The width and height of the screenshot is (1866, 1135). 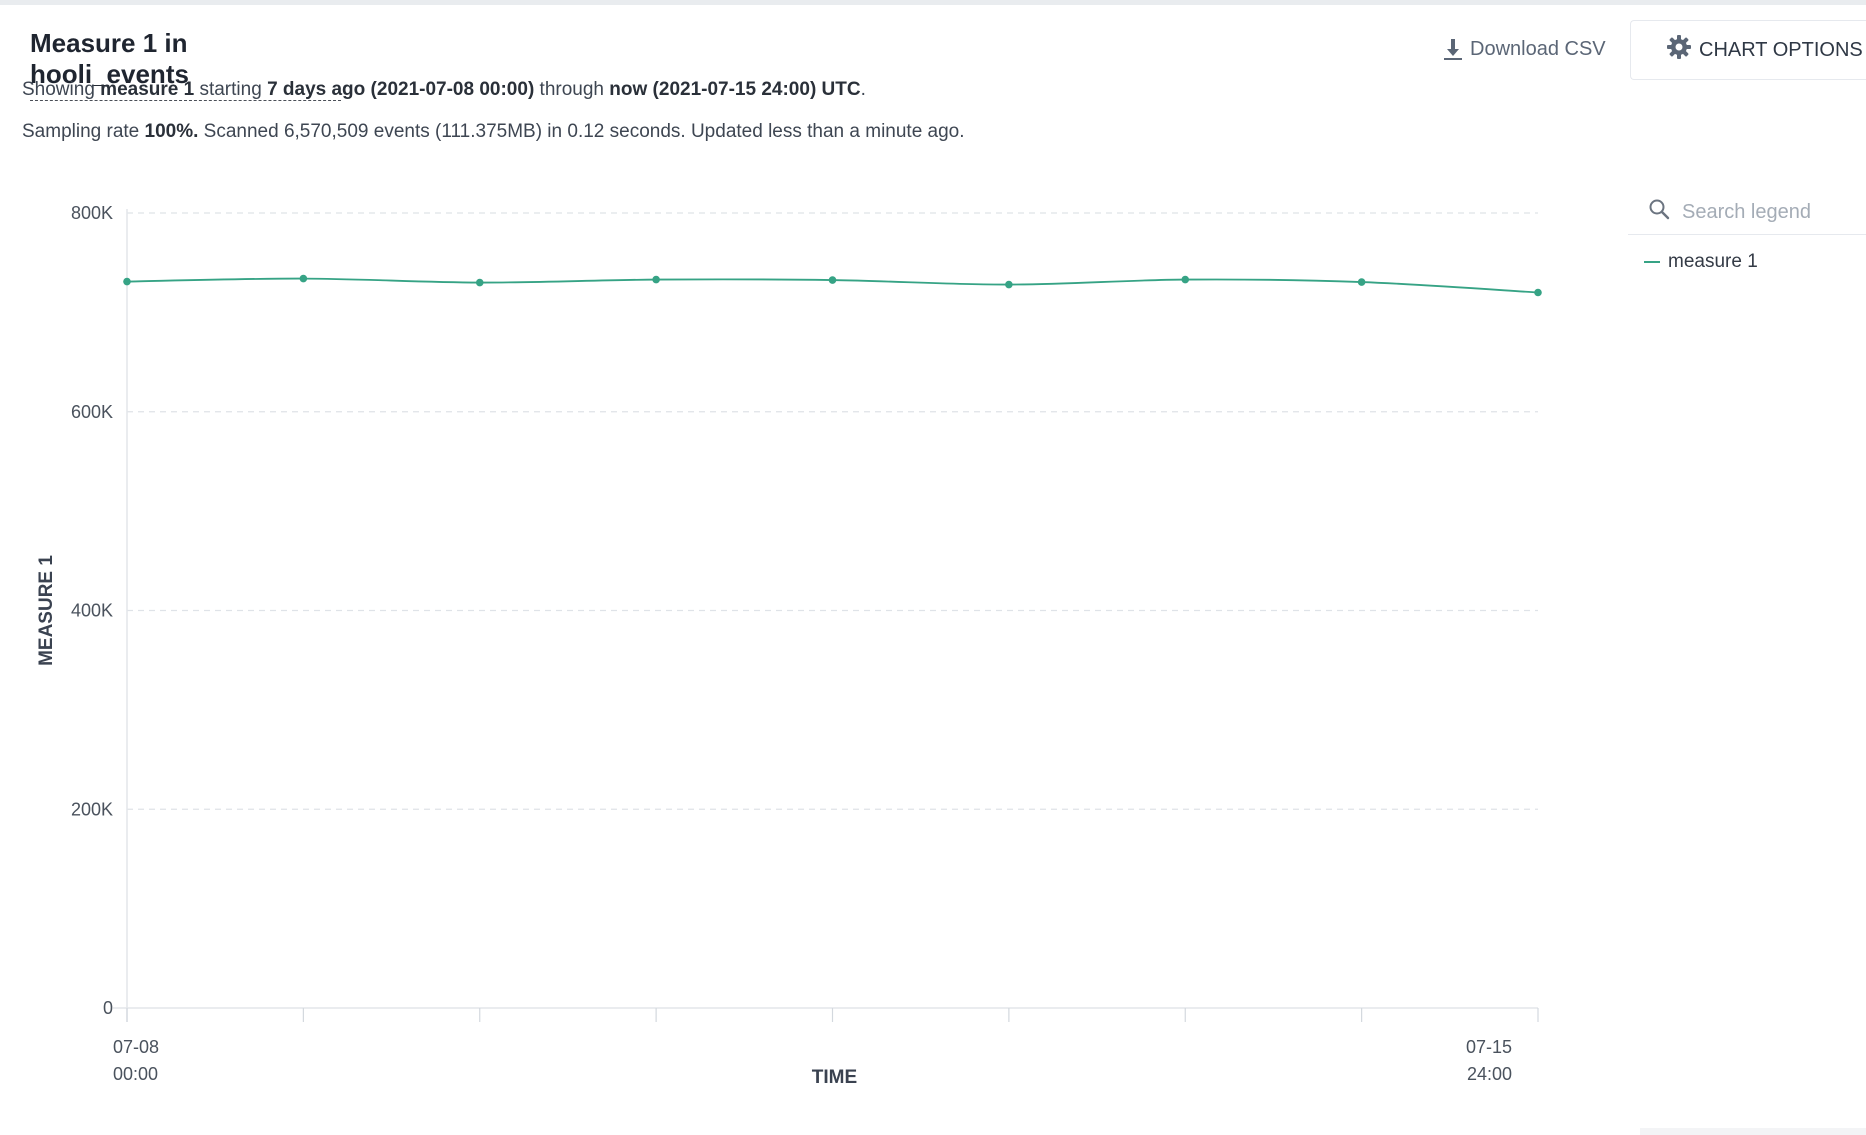 What do you see at coordinates (1538, 49) in the screenshot?
I see `download-csv-label: Download CSV` at bounding box center [1538, 49].